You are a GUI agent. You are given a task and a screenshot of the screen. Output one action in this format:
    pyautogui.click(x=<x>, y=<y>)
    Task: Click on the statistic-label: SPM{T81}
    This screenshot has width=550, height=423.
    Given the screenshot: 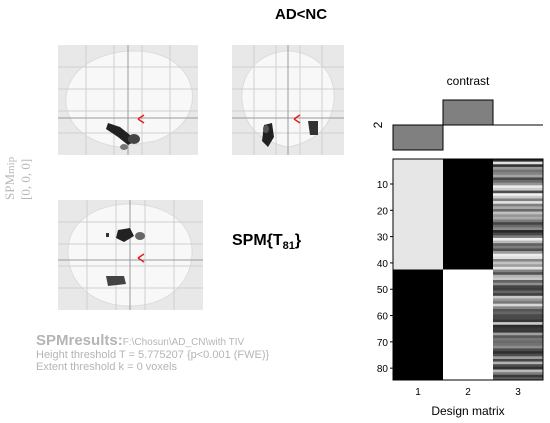 What is the action you would take?
    pyautogui.click(x=266, y=242)
    